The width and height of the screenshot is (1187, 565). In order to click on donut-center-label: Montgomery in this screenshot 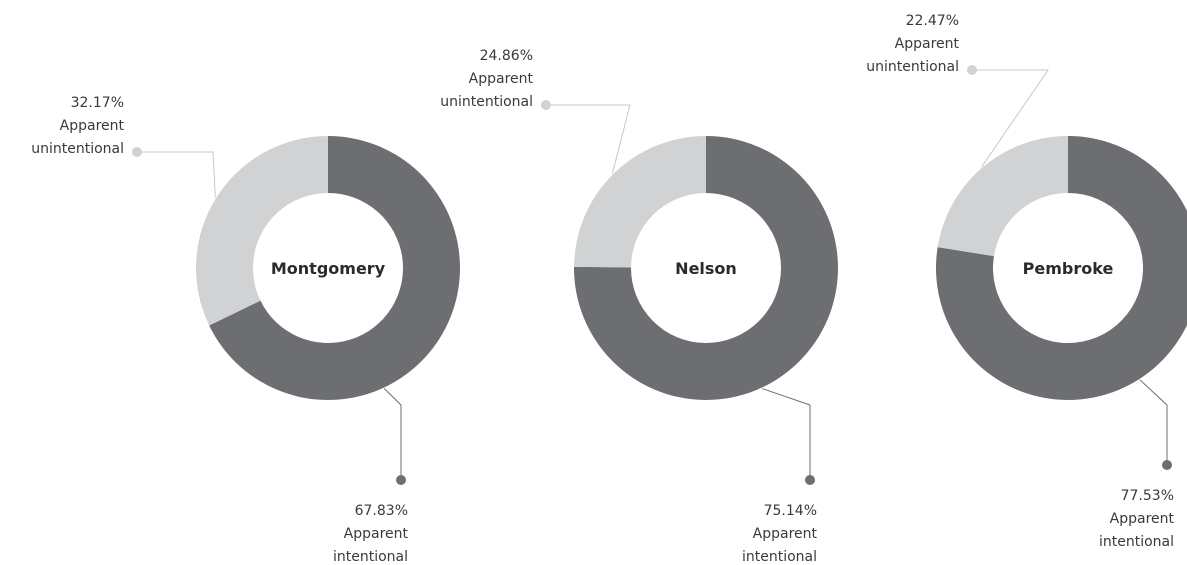, I will do `click(328, 268)`.